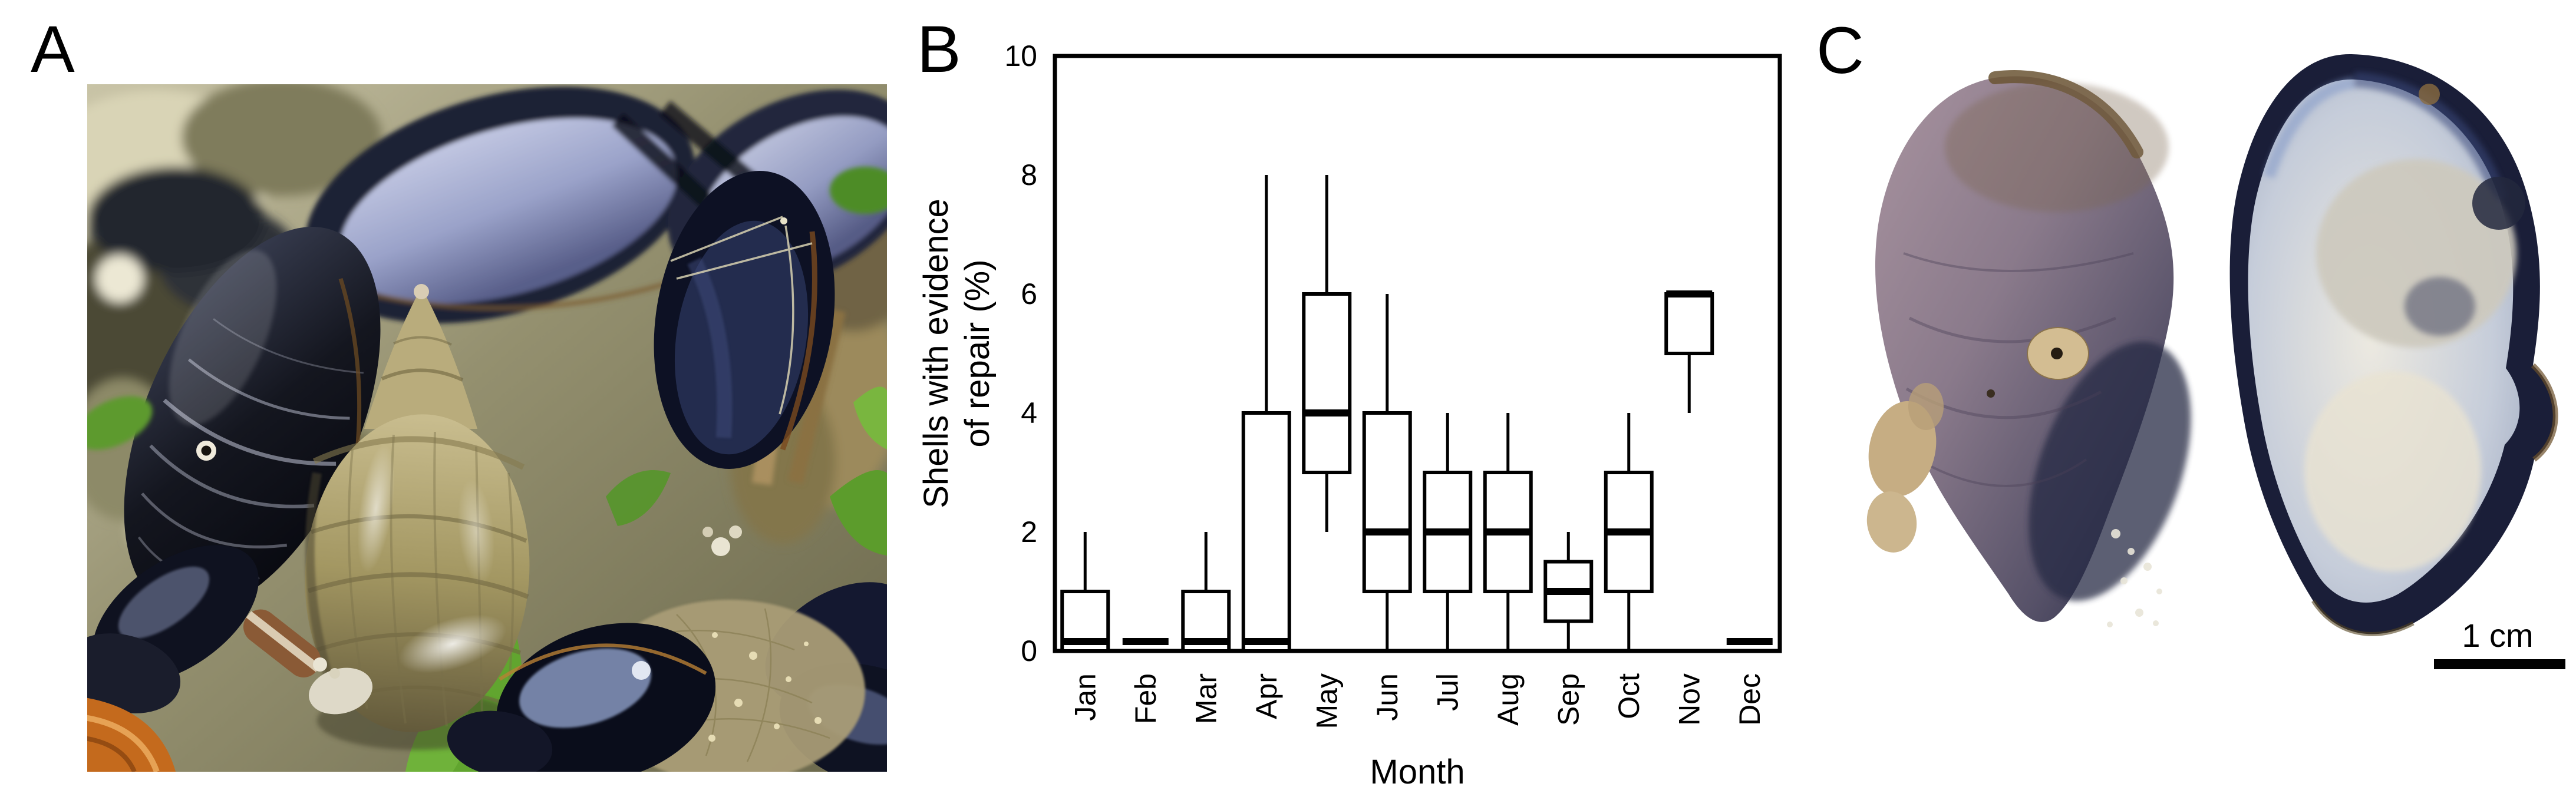 This screenshot has height=800, width=2576. What do you see at coordinates (417, 517) in the screenshot?
I see `dog-whelk-shell` at bounding box center [417, 517].